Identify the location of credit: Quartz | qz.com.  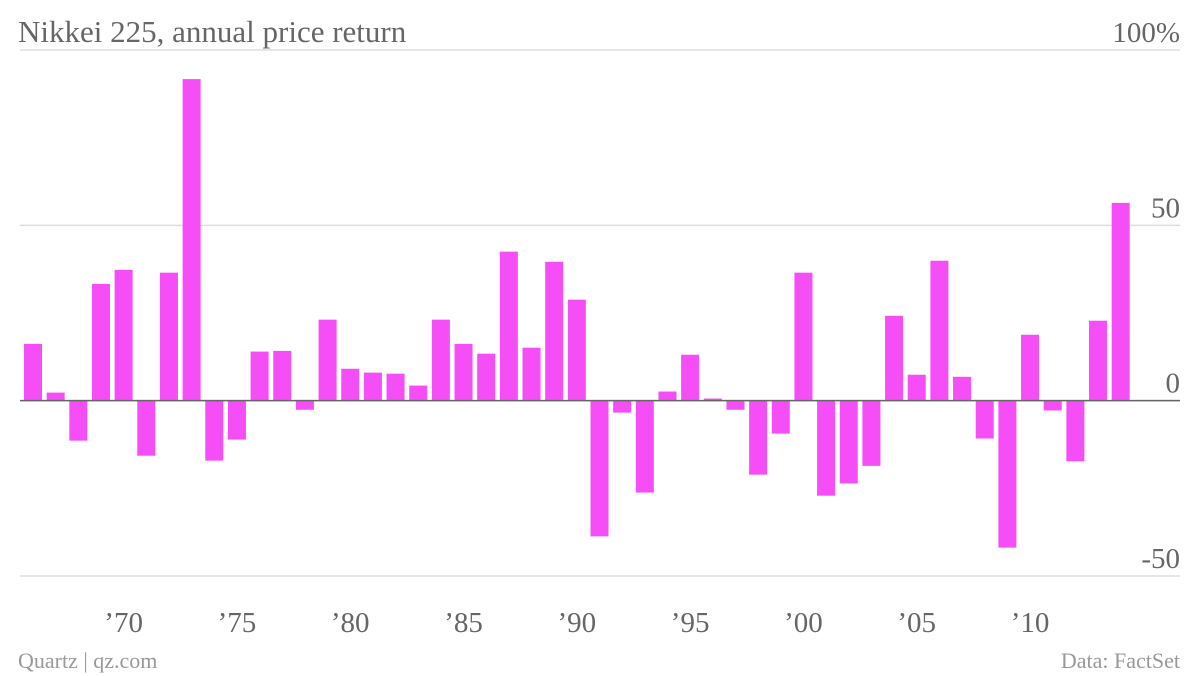
(87, 660).